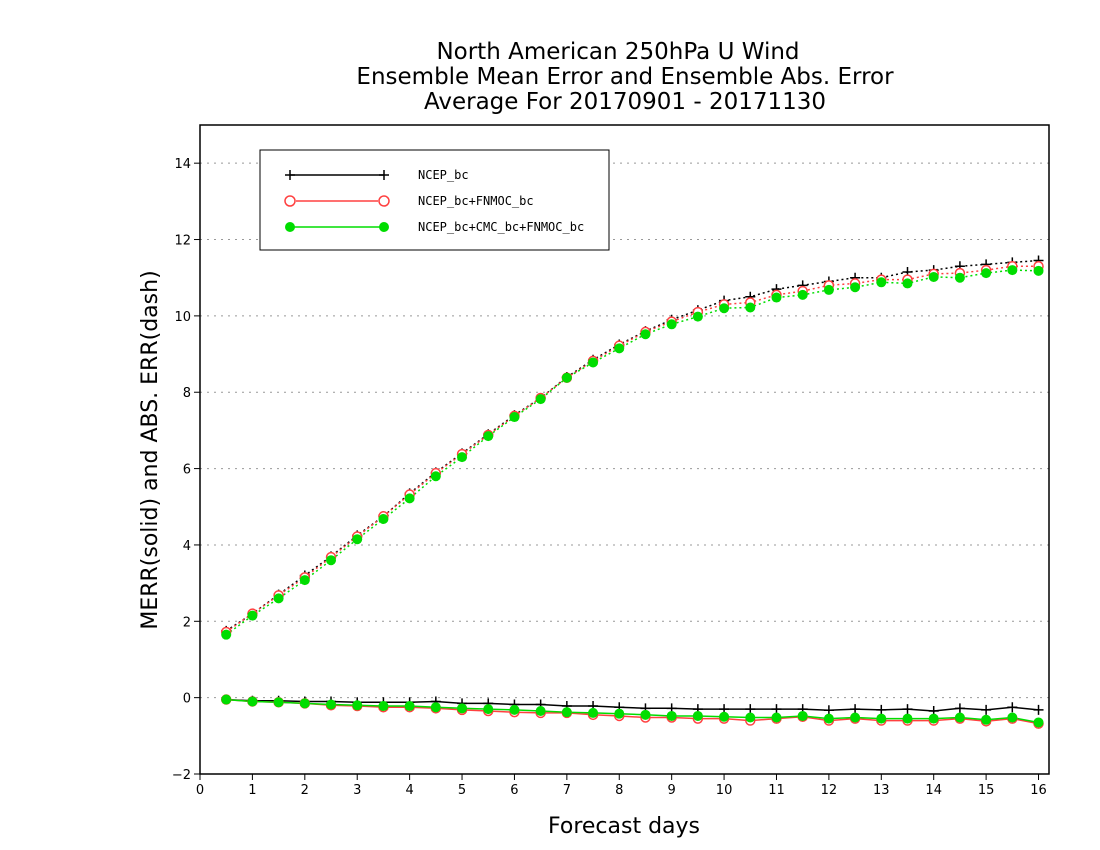  I want to click on y-tick-label: 10, so click(182, 317).